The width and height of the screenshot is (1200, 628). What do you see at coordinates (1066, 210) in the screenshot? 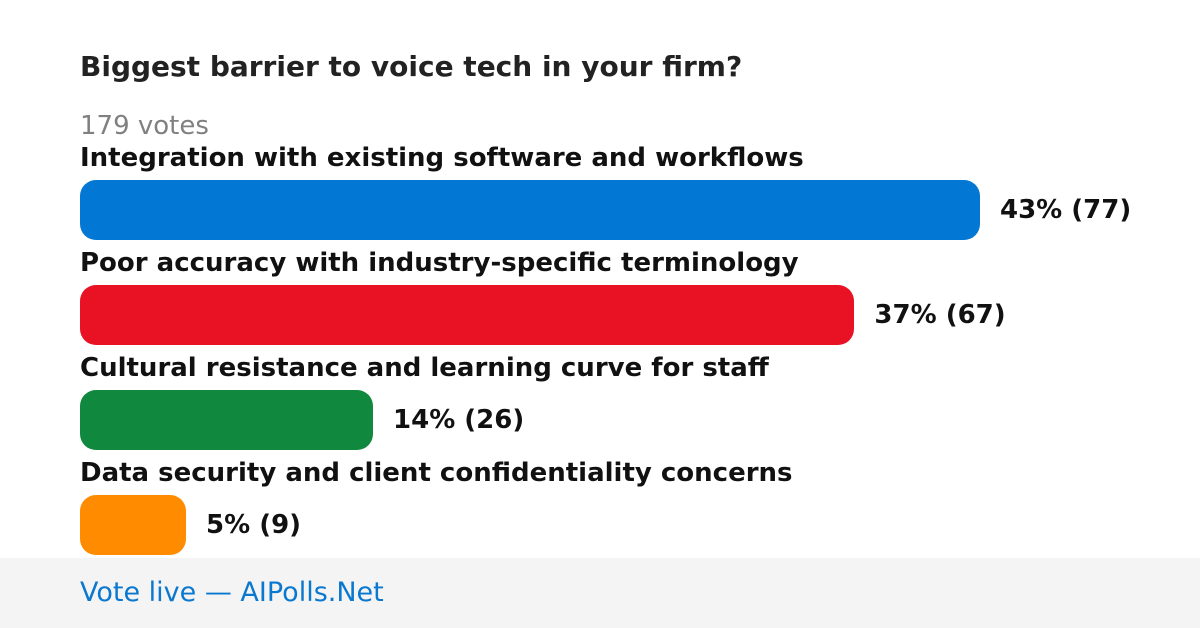
I see `option-value: 43% (77)` at bounding box center [1066, 210].